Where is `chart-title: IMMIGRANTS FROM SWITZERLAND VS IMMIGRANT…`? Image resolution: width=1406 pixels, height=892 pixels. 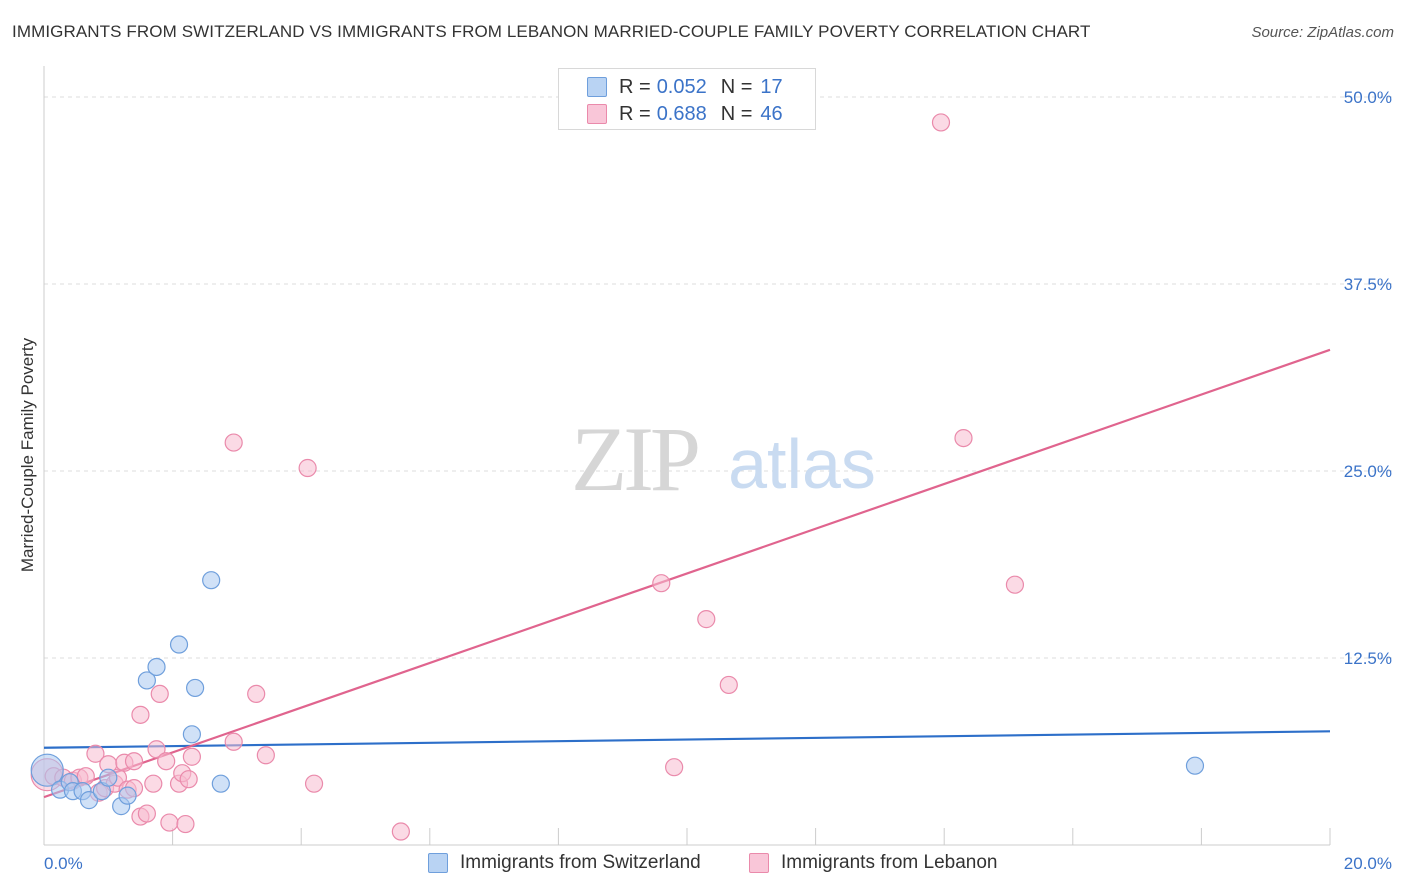
chart-title: IMMIGRANTS FROM SWITZERLAND VS IMMIGRANT… is located at coordinates (551, 31).